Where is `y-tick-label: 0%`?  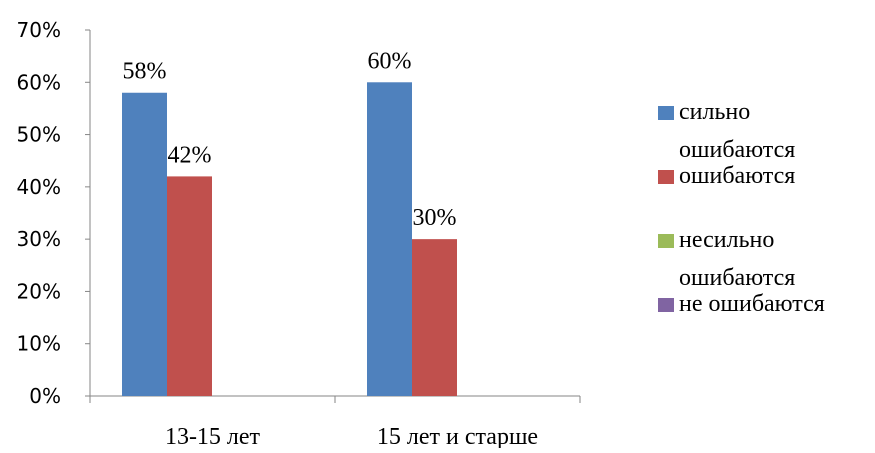
y-tick-label: 0% is located at coordinates (45, 396).